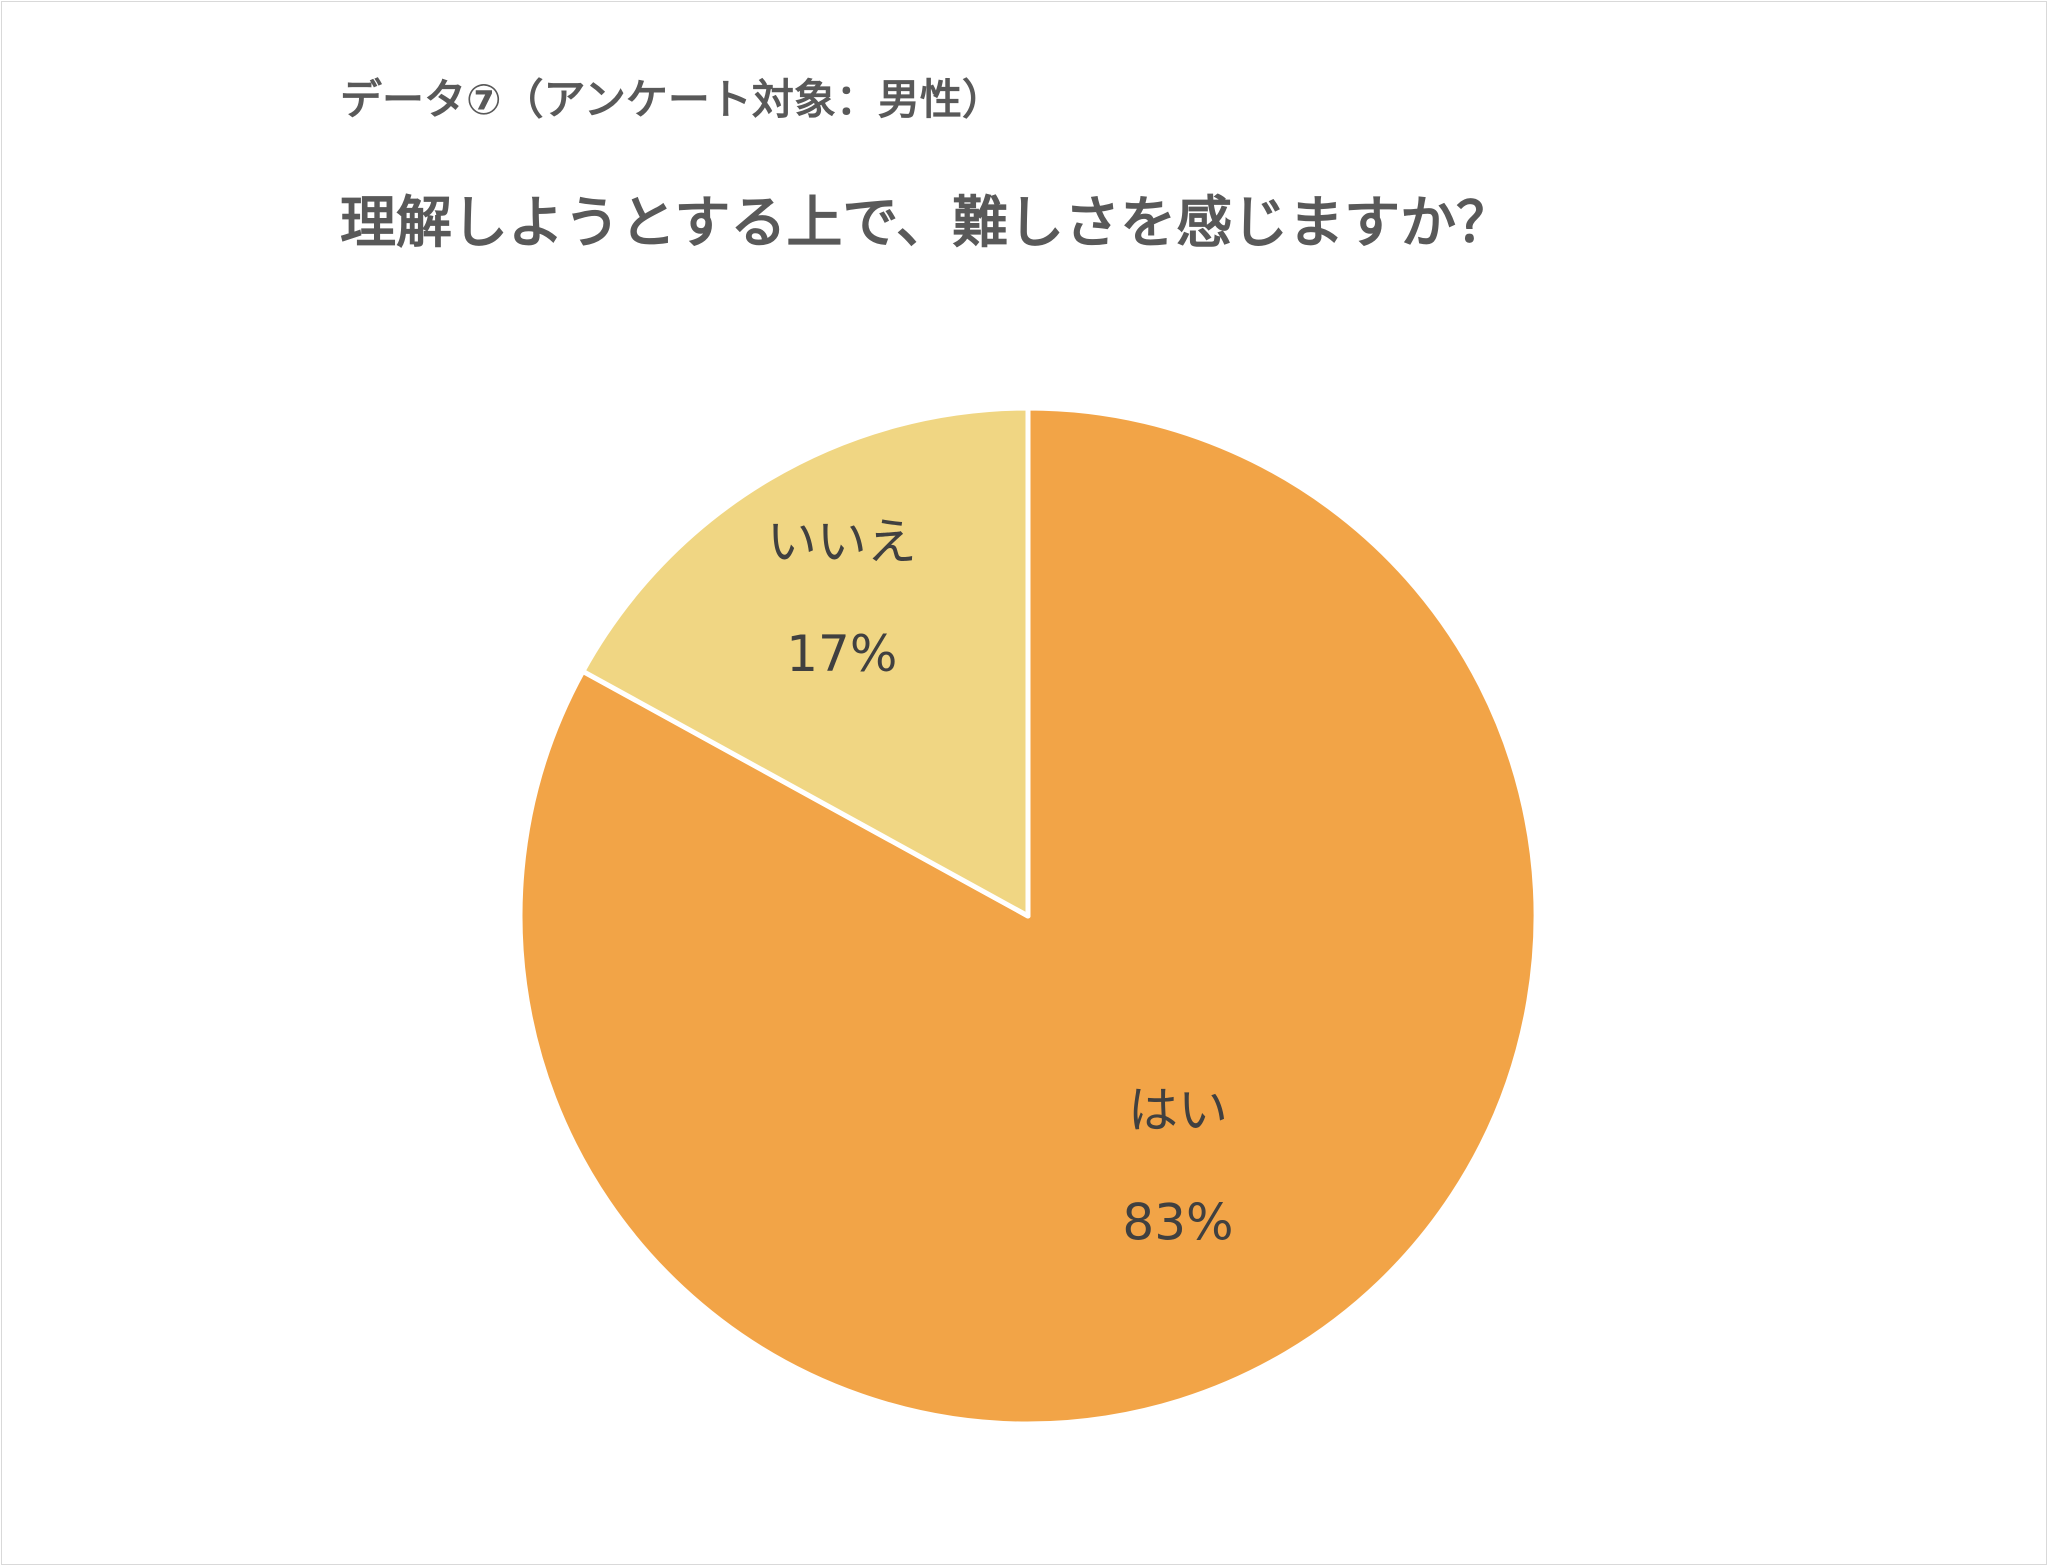 The height and width of the screenshot is (1566, 2048). I want to click on slice-label-yes: はい, so click(1178, 1111).